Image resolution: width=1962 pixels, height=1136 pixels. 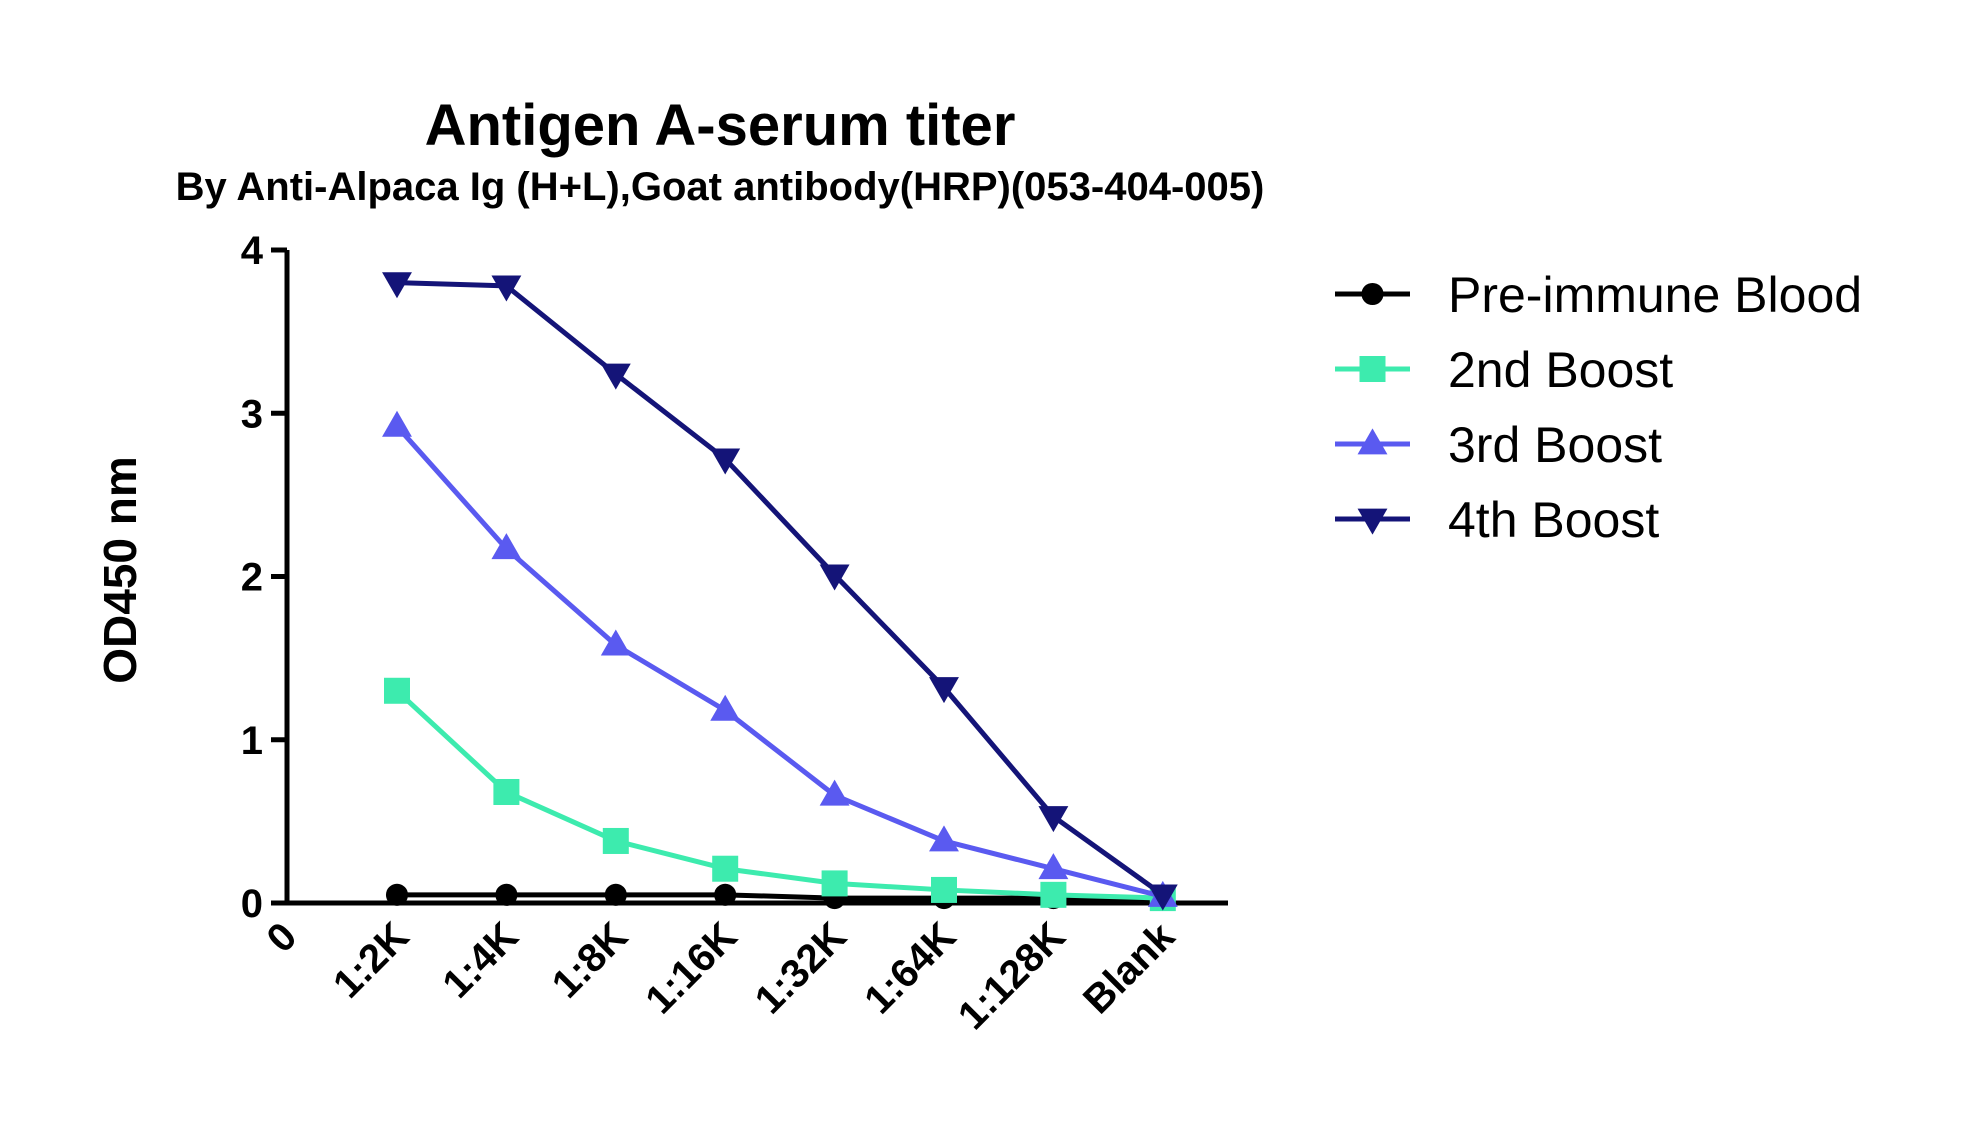 I want to click on x-tick-label: Blank, so click(x=1129, y=968).